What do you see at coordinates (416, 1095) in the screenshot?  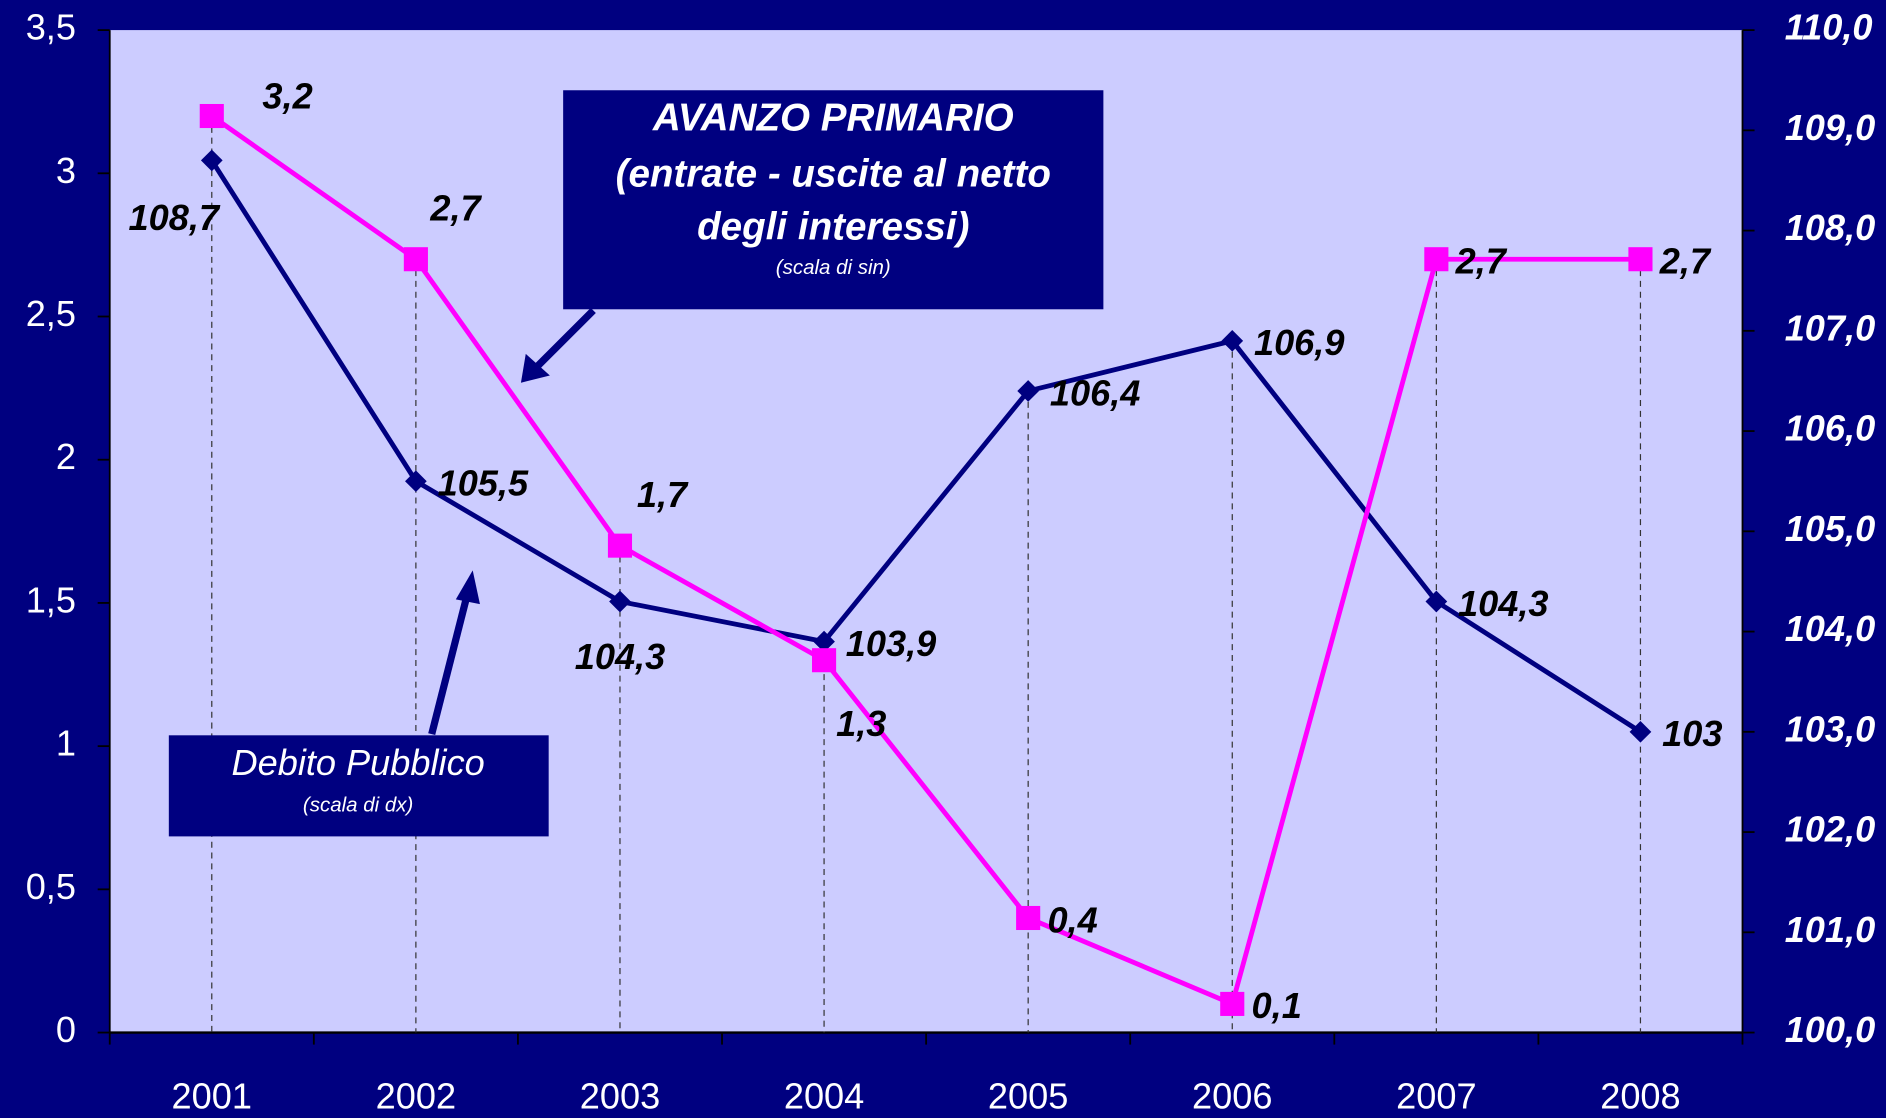 I see `x-tick-label: 2002` at bounding box center [416, 1095].